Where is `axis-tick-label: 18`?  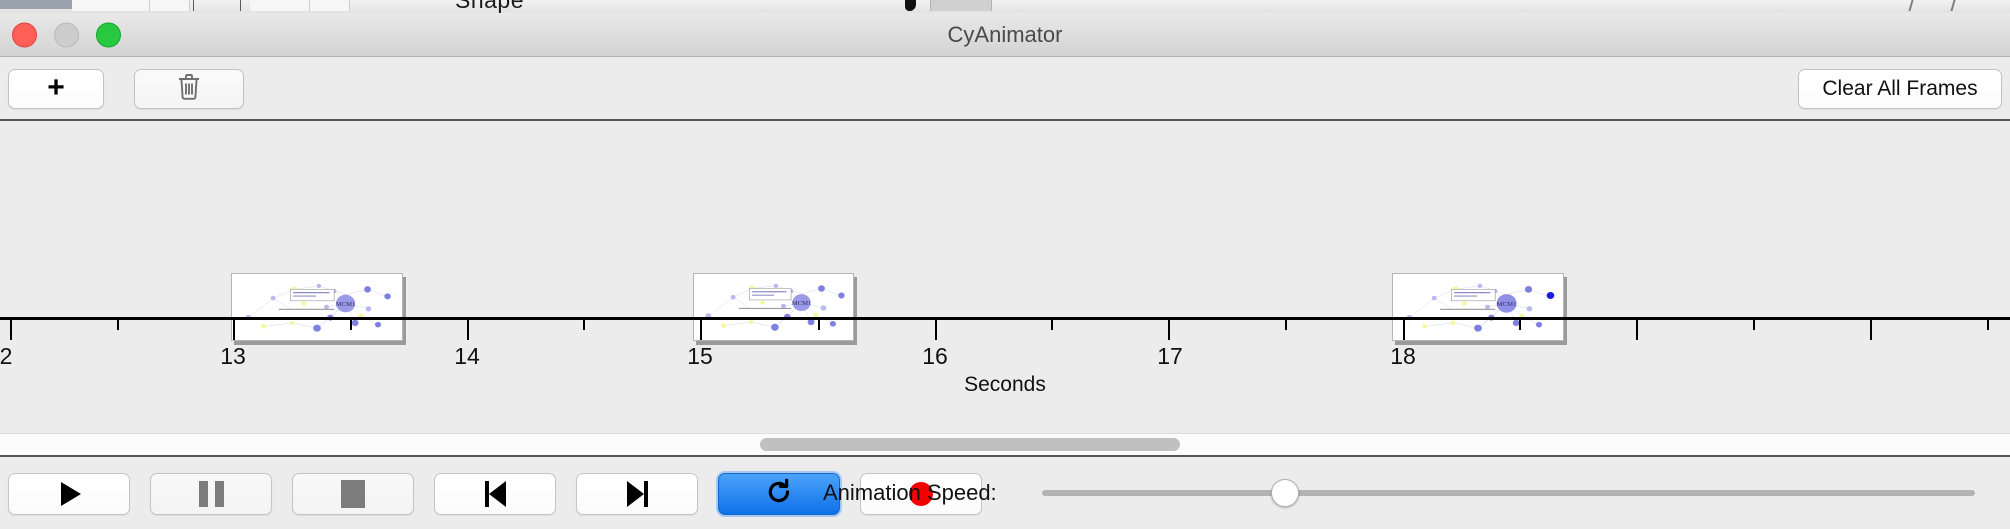 axis-tick-label: 18 is located at coordinates (1403, 356).